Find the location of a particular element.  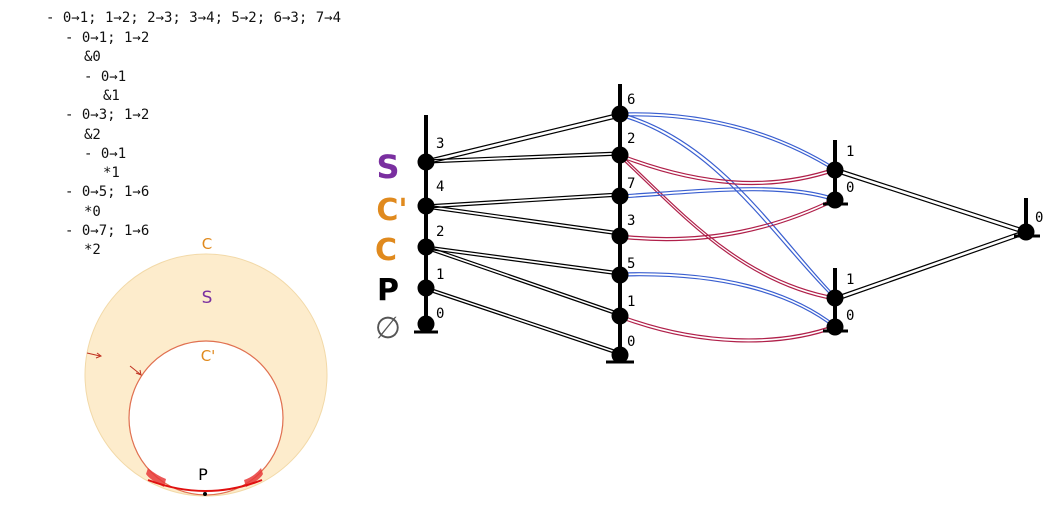

code-line: - 0→3; 1→2 is located at coordinates (107, 115).